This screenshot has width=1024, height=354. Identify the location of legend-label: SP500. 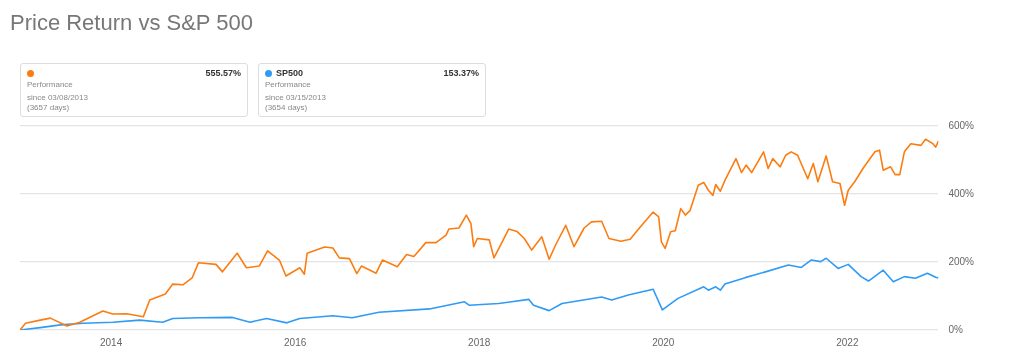
(290, 73).